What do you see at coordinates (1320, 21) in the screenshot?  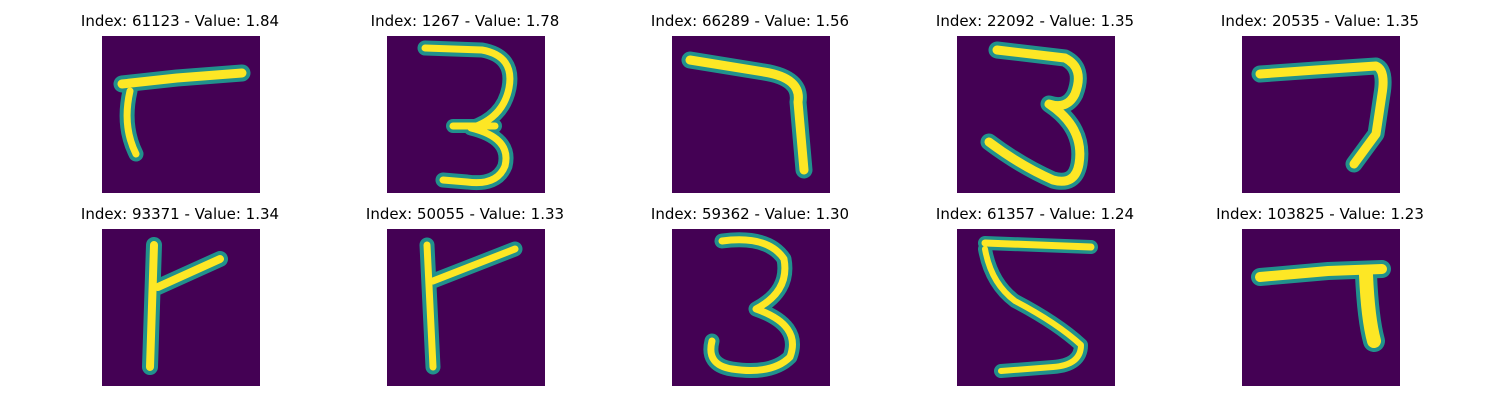 I see `panel-title: Index: 20535 - Value: 1.35` at bounding box center [1320, 21].